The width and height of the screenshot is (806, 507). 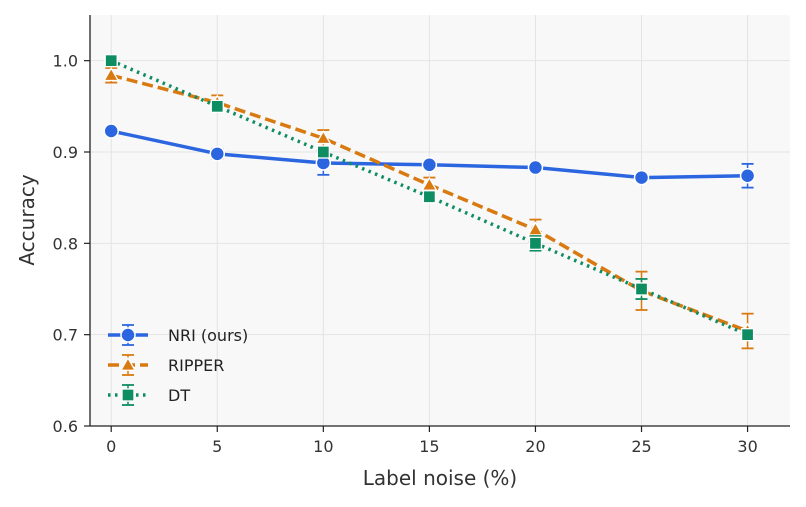 I want to click on x-tick-label: 10, so click(x=323, y=446).